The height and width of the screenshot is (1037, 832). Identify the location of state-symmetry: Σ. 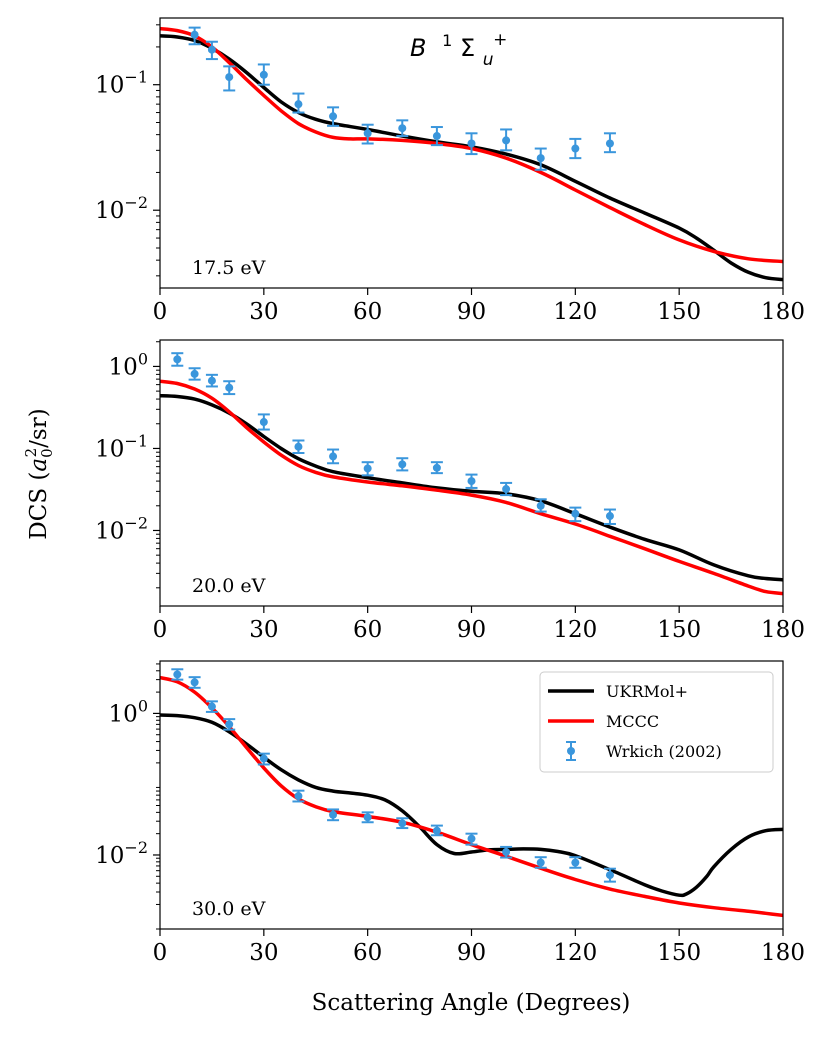
(467, 48).